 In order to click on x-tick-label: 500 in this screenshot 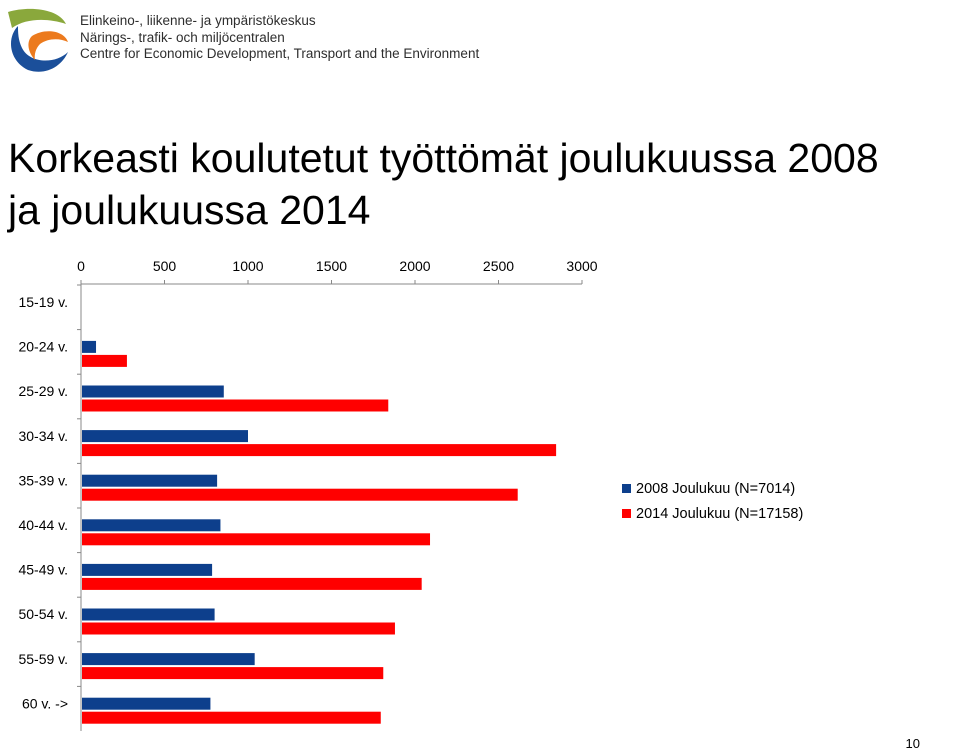, I will do `click(165, 266)`.